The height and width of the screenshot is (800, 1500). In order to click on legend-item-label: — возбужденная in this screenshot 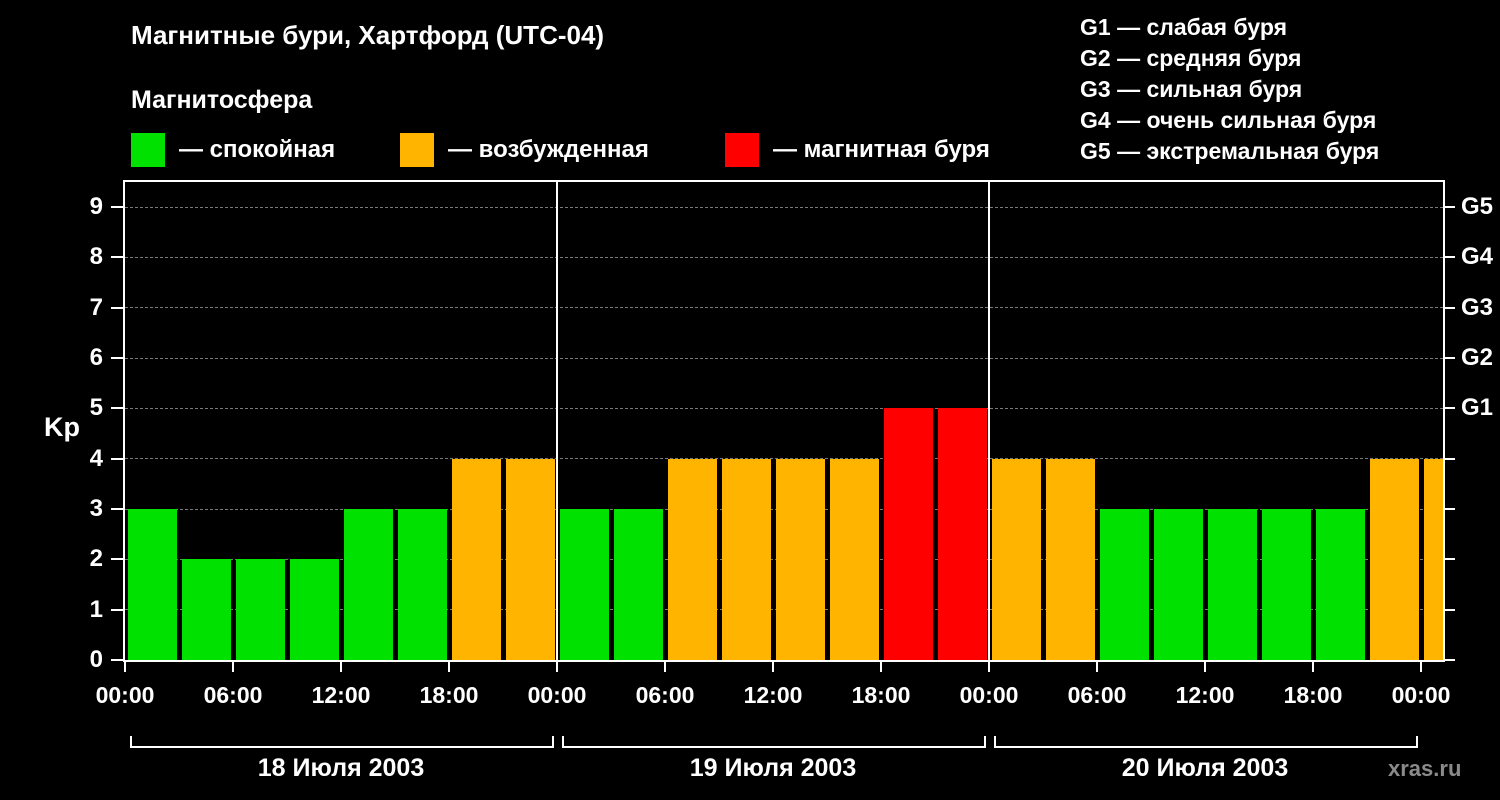, I will do `click(548, 149)`.